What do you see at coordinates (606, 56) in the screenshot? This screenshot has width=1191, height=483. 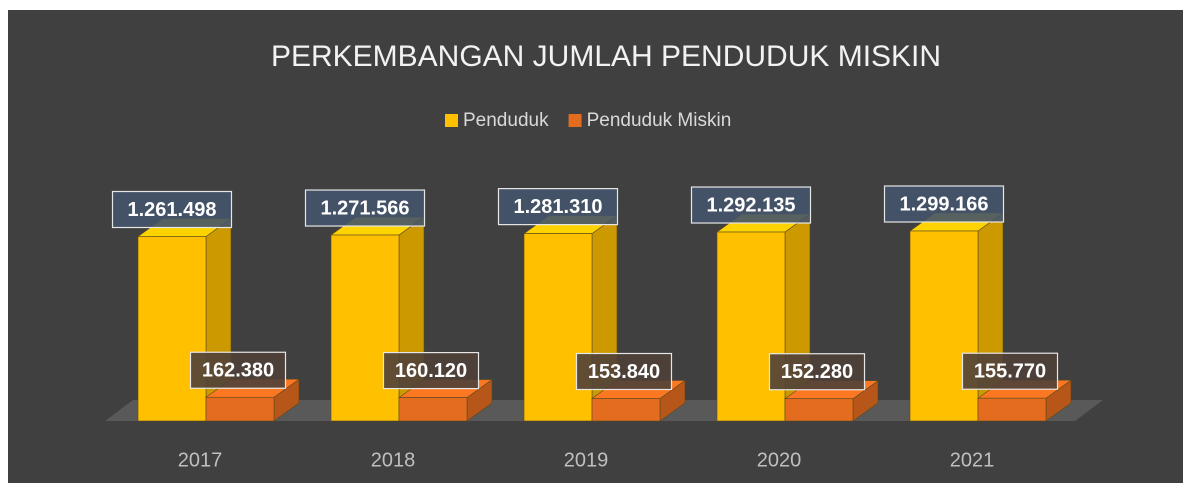 I see `chart-title: PERKEMBANGAN JUMLAH PENDUDUK MISKIN` at bounding box center [606, 56].